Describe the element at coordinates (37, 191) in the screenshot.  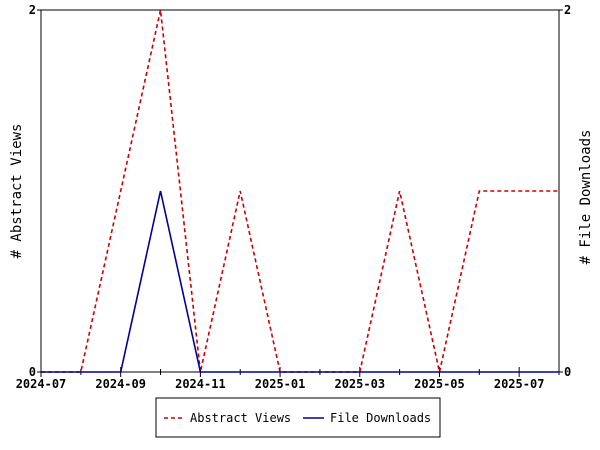
I see `left-y-axis: 02` at that location.